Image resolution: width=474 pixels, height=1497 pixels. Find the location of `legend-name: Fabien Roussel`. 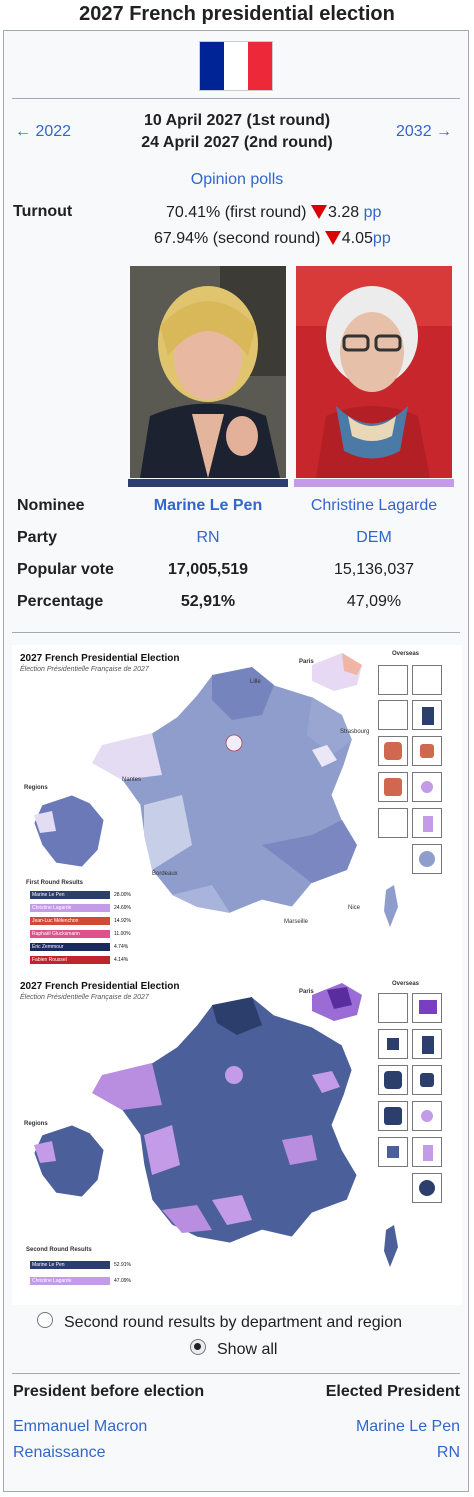

legend-name: Fabien Roussel is located at coordinates (49, 960).